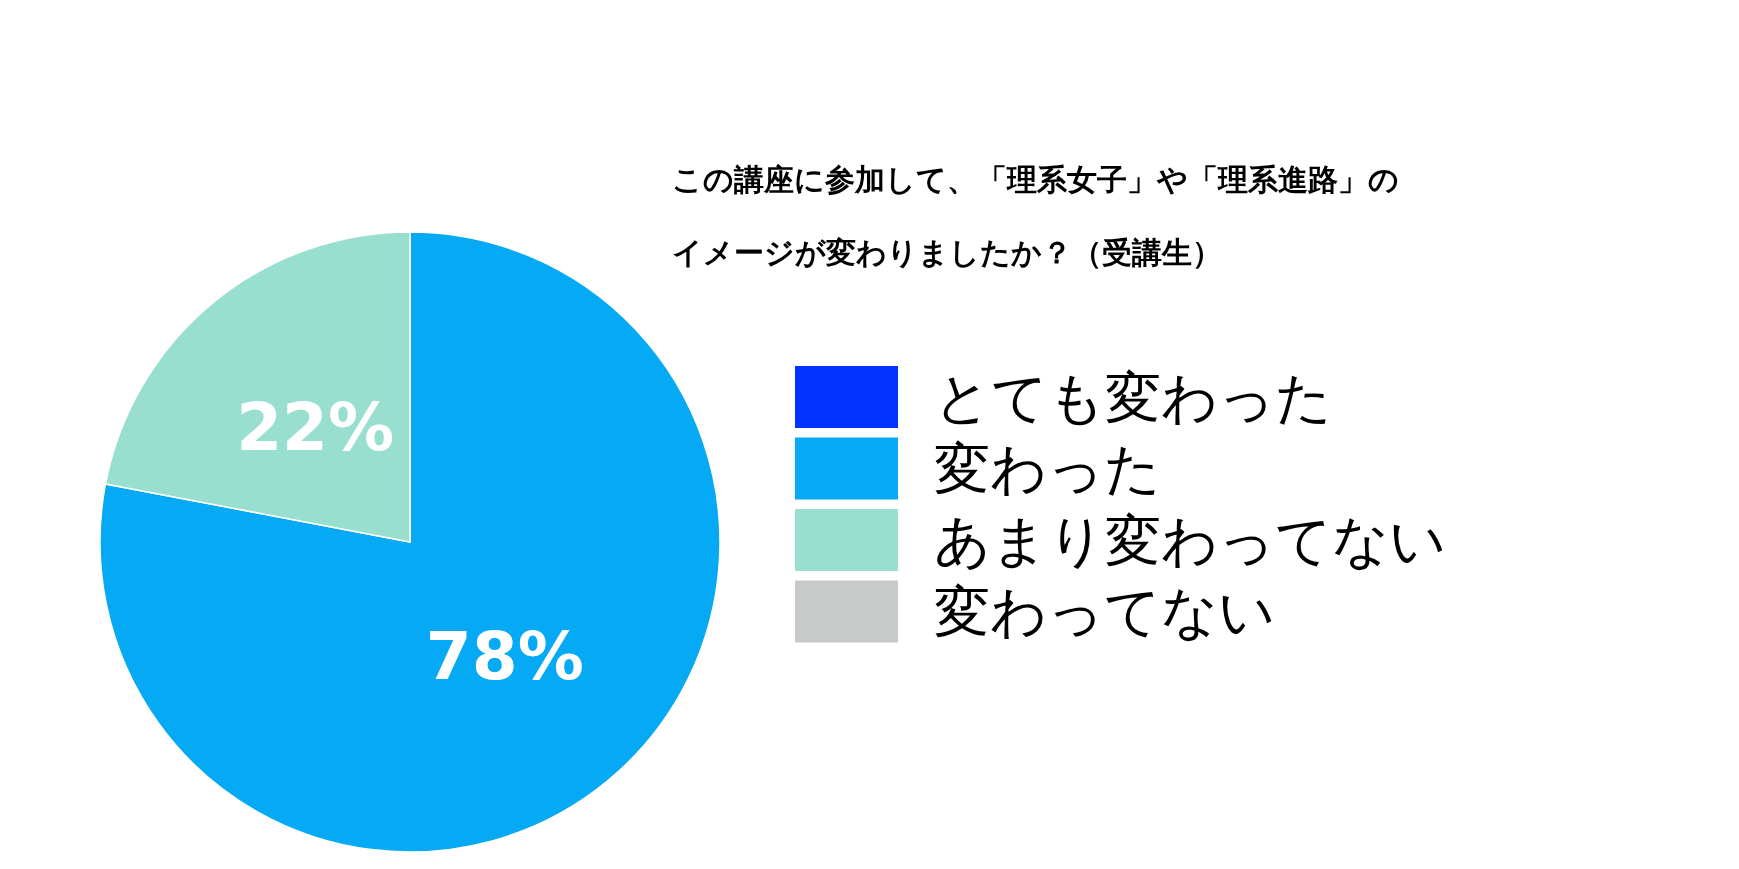 The image size is (1739, 869). Describe the element at coordinates (1035, 216) in the screenshot. I see `chart-title: この講座に参加して、「理系女子」や「理系進路」のイメージが変わりましたか？（受講生）` at that location.